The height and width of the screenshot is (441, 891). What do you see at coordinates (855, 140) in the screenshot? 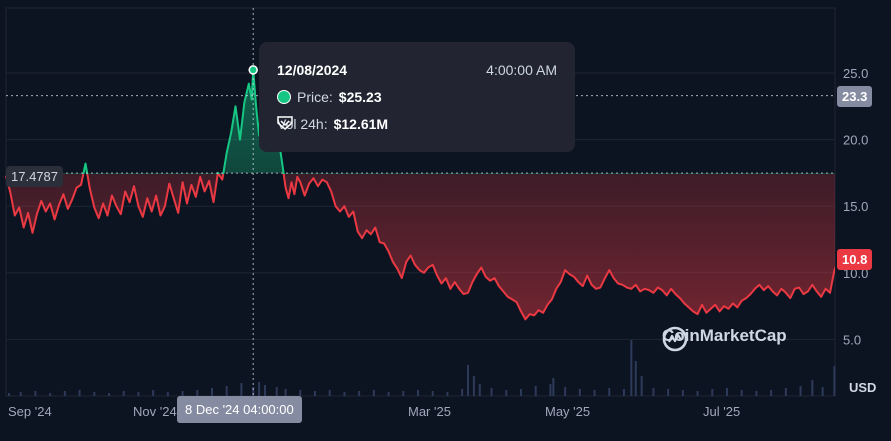
I see `y-tick-label: 20.0` at bounding box center [855, 140].